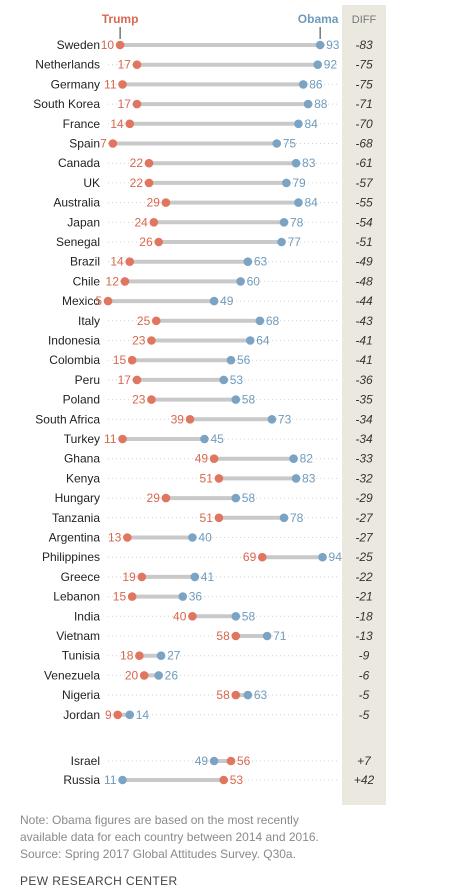  I want to click on trump-value-sweden: 10, so click(108, 45).